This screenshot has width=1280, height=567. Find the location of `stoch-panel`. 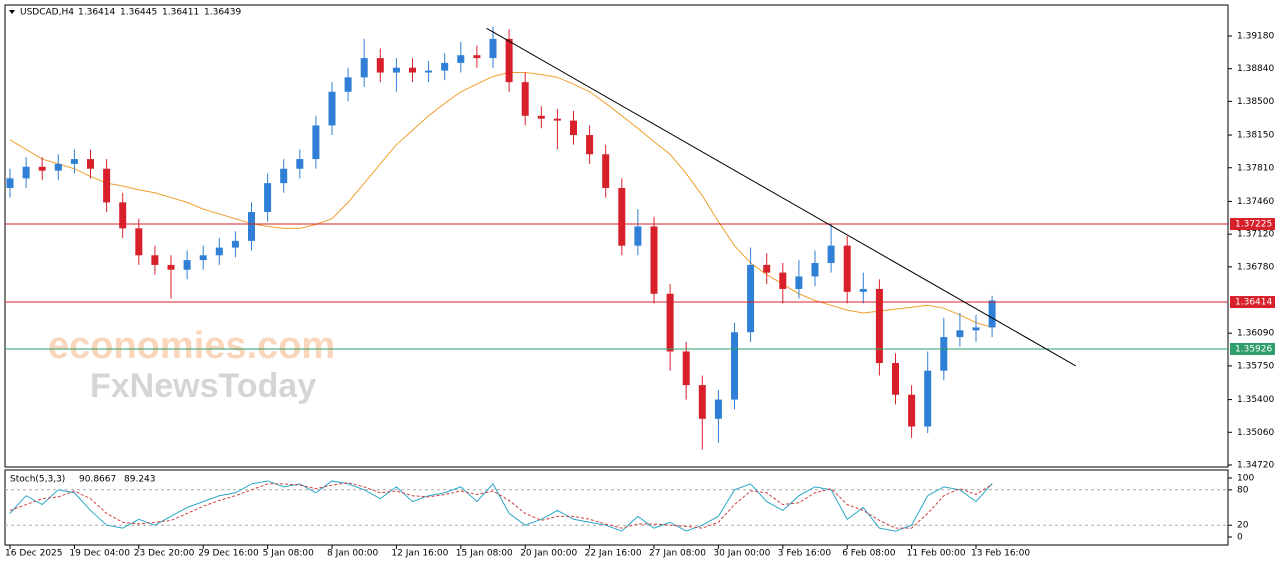

stoch-panel is located at coordinates (616, 507).